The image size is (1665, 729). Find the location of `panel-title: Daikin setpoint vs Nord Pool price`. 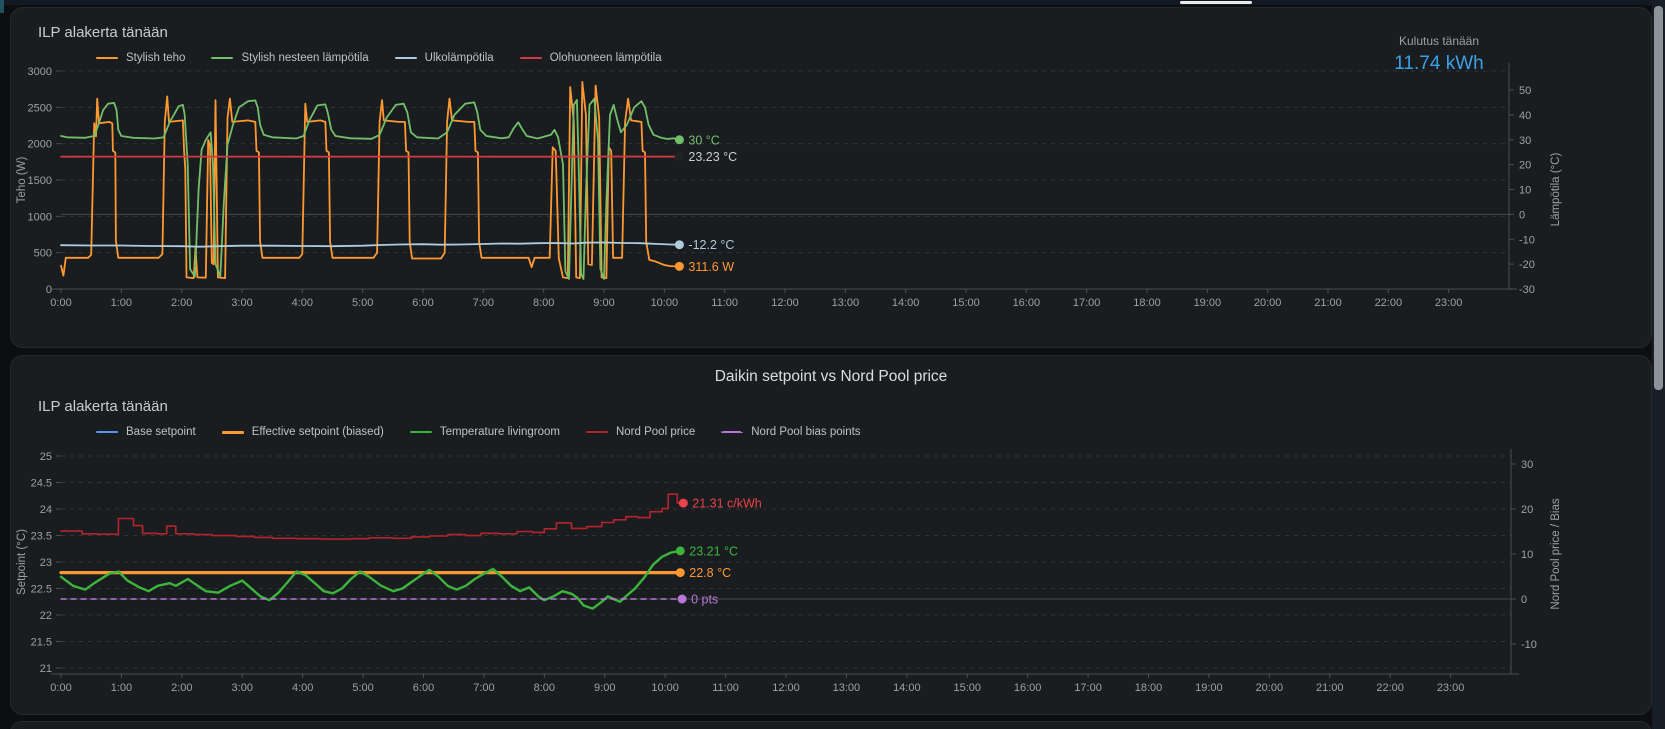

panel-title: Daikin setpoint vs Nord Pool price is located at coordinates (831, 376).